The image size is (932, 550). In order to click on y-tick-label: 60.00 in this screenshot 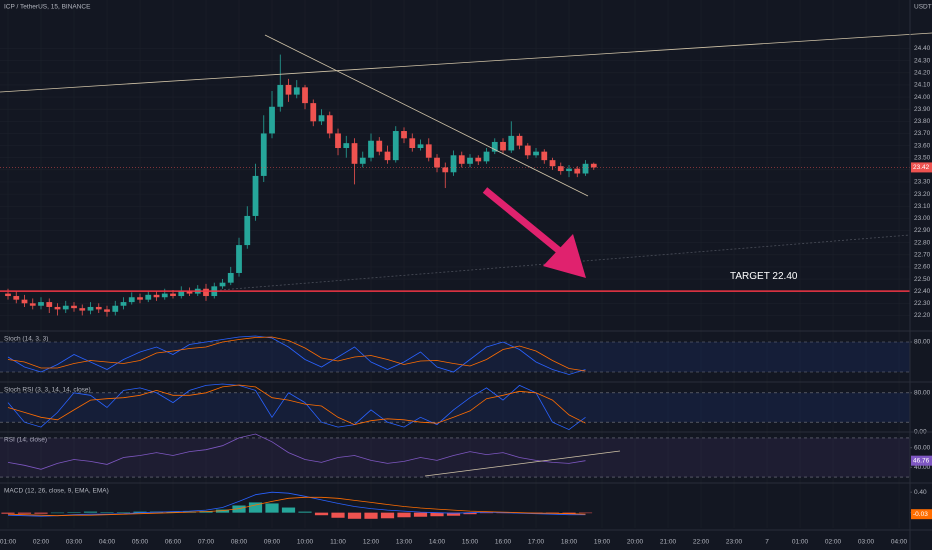, I will do `click(922, 447)`.